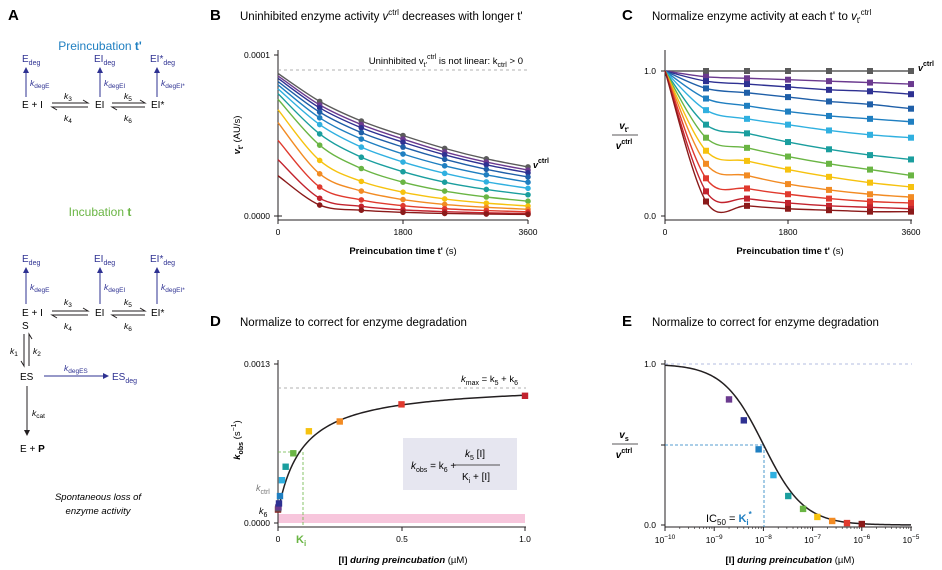 This screenshot has height=570, width=942. Describe the element at coordinates (812, 539) in the screenshot. I see `e-xtick-label: 10−7` at that location.